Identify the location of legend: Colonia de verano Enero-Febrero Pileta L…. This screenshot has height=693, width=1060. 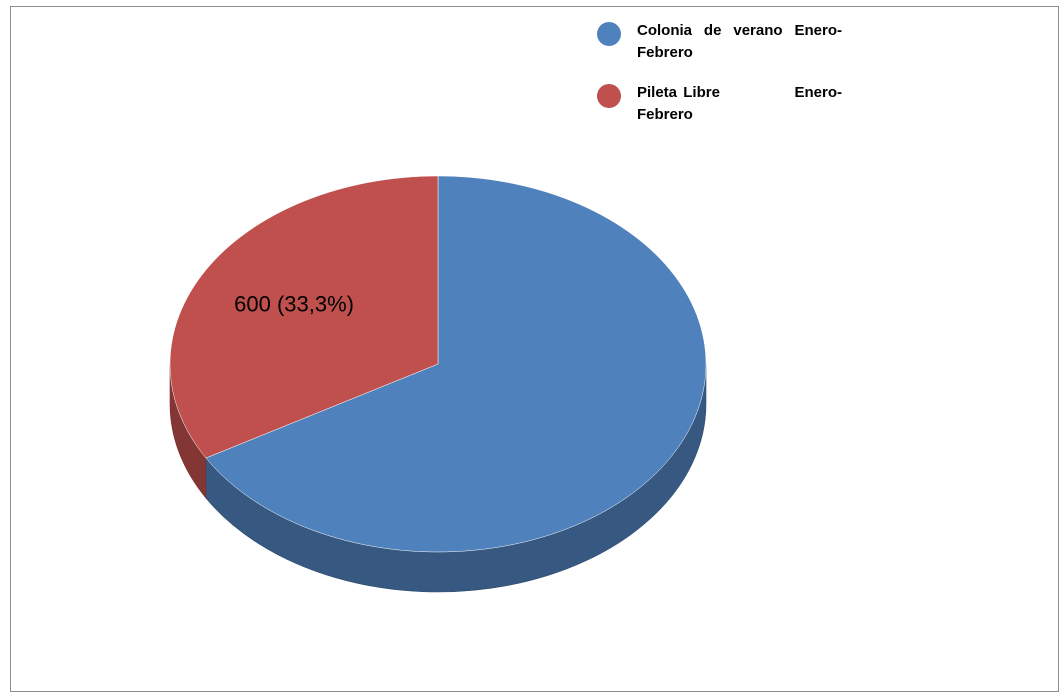
(727, 82).